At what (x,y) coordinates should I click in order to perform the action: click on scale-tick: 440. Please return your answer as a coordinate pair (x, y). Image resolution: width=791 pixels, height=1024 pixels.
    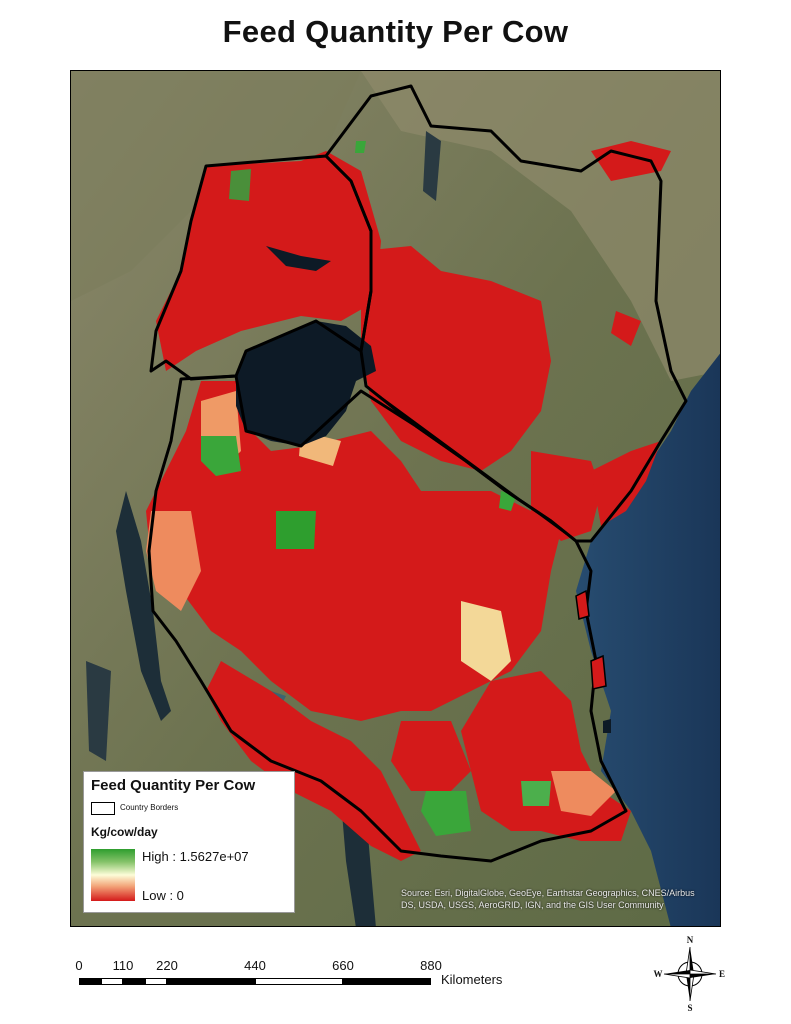
    Looking at the image, I should click on (255, 965).